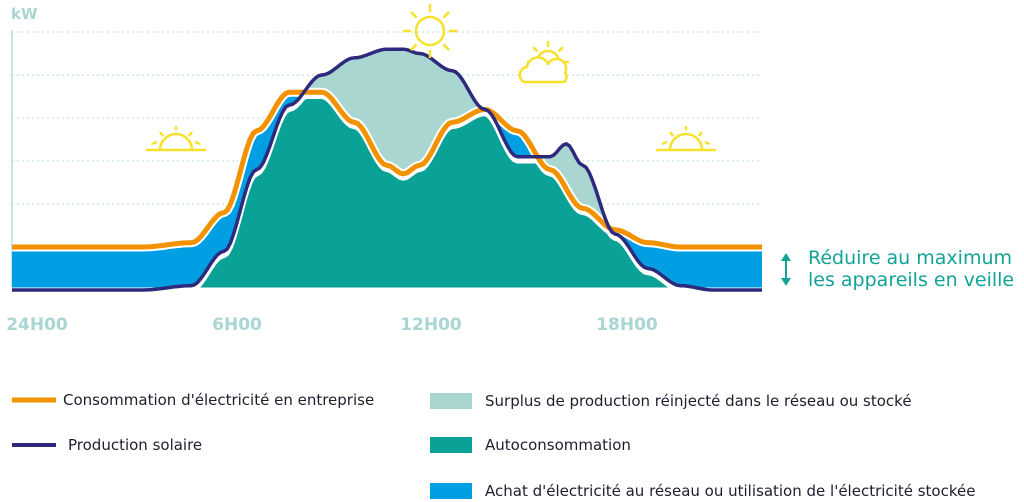  I want to click on y-axis-label: kW, so click(24, 14).